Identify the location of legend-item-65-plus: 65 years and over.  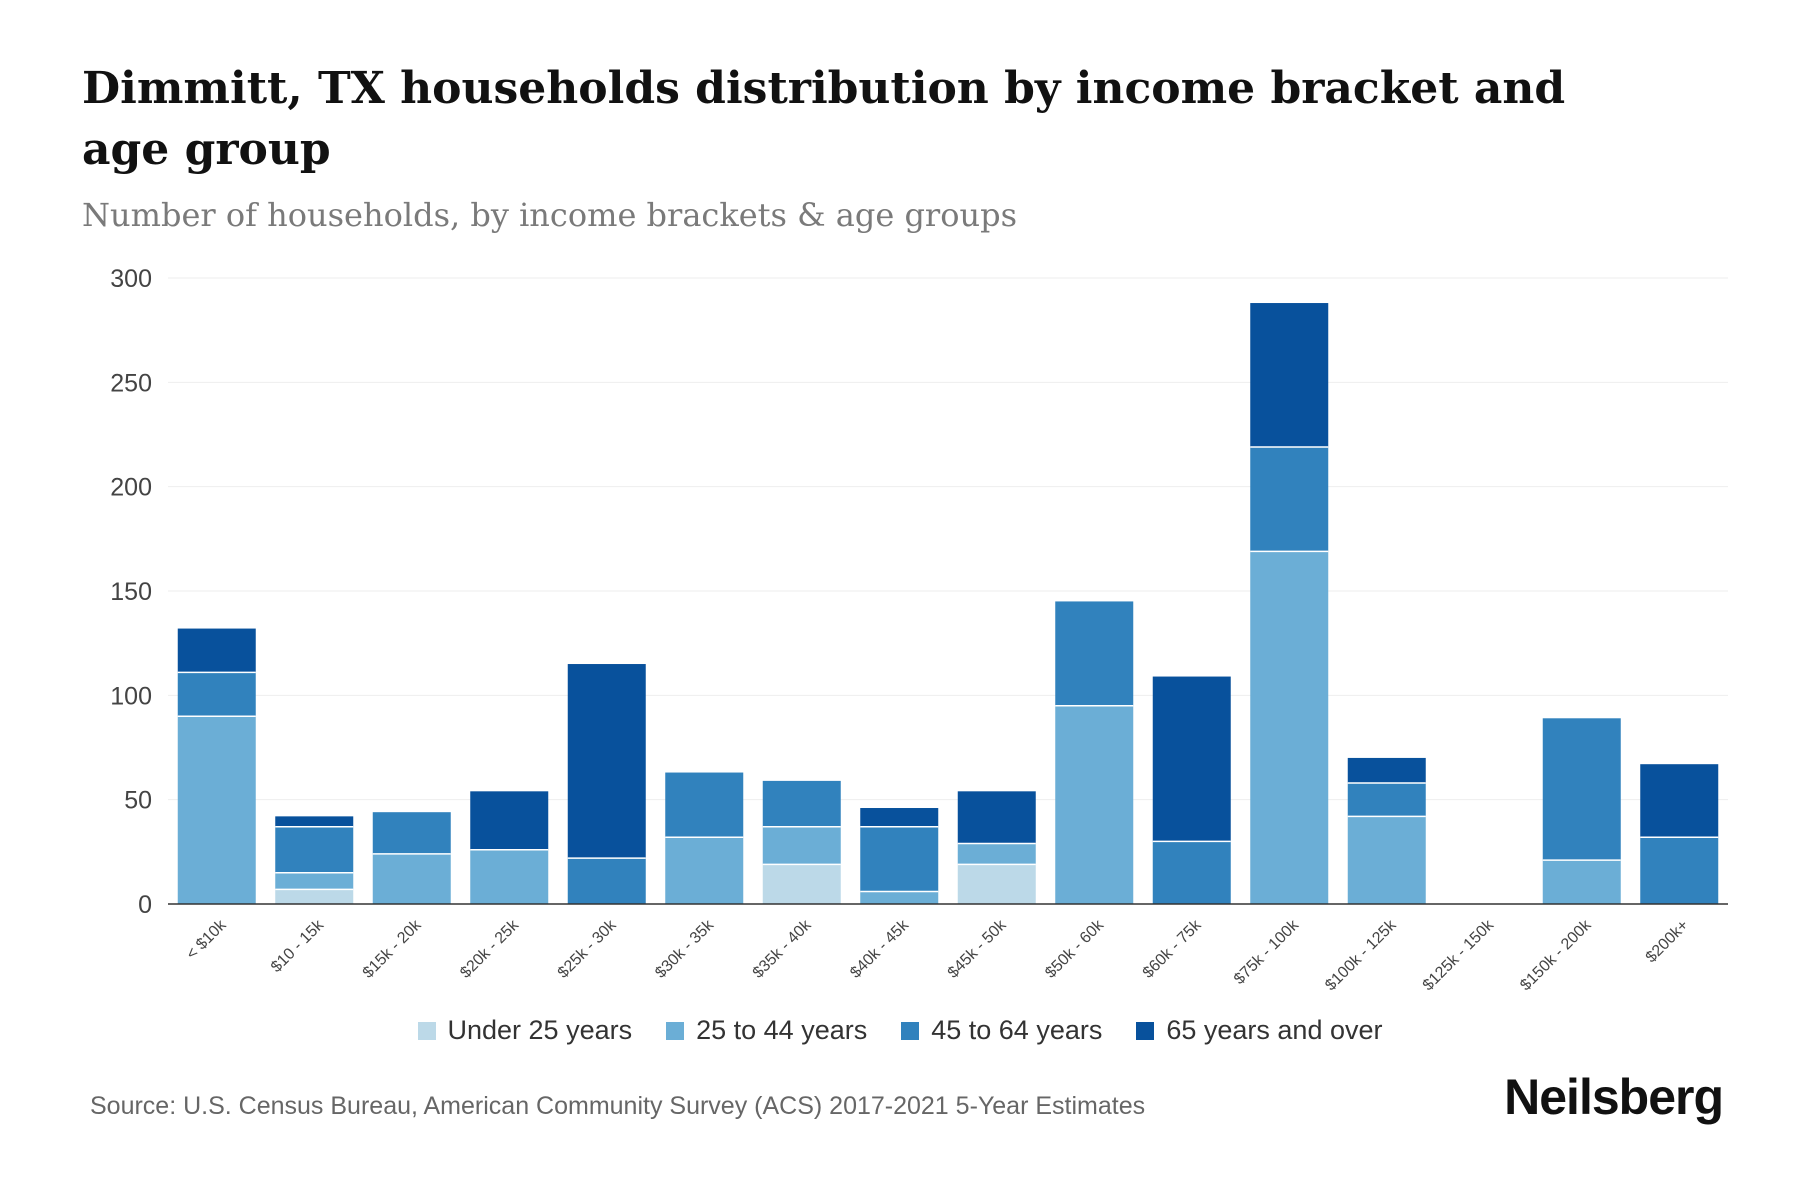
(1259, 1030).